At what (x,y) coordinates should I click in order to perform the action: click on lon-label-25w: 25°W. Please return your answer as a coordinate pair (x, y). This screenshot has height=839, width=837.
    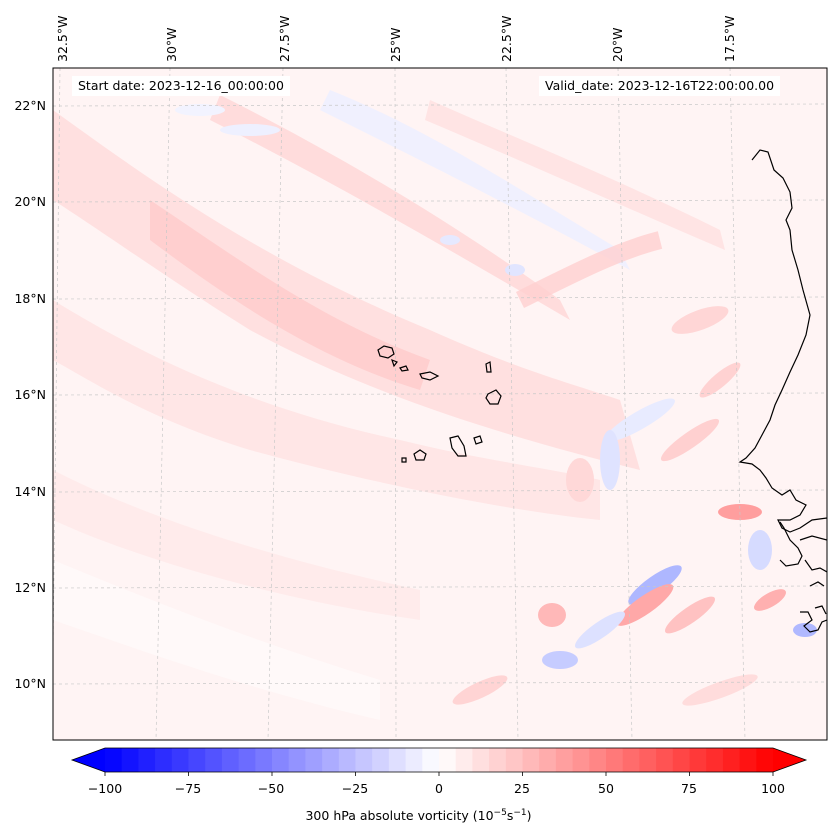
    Looking at the image, I should click on (395, 44).